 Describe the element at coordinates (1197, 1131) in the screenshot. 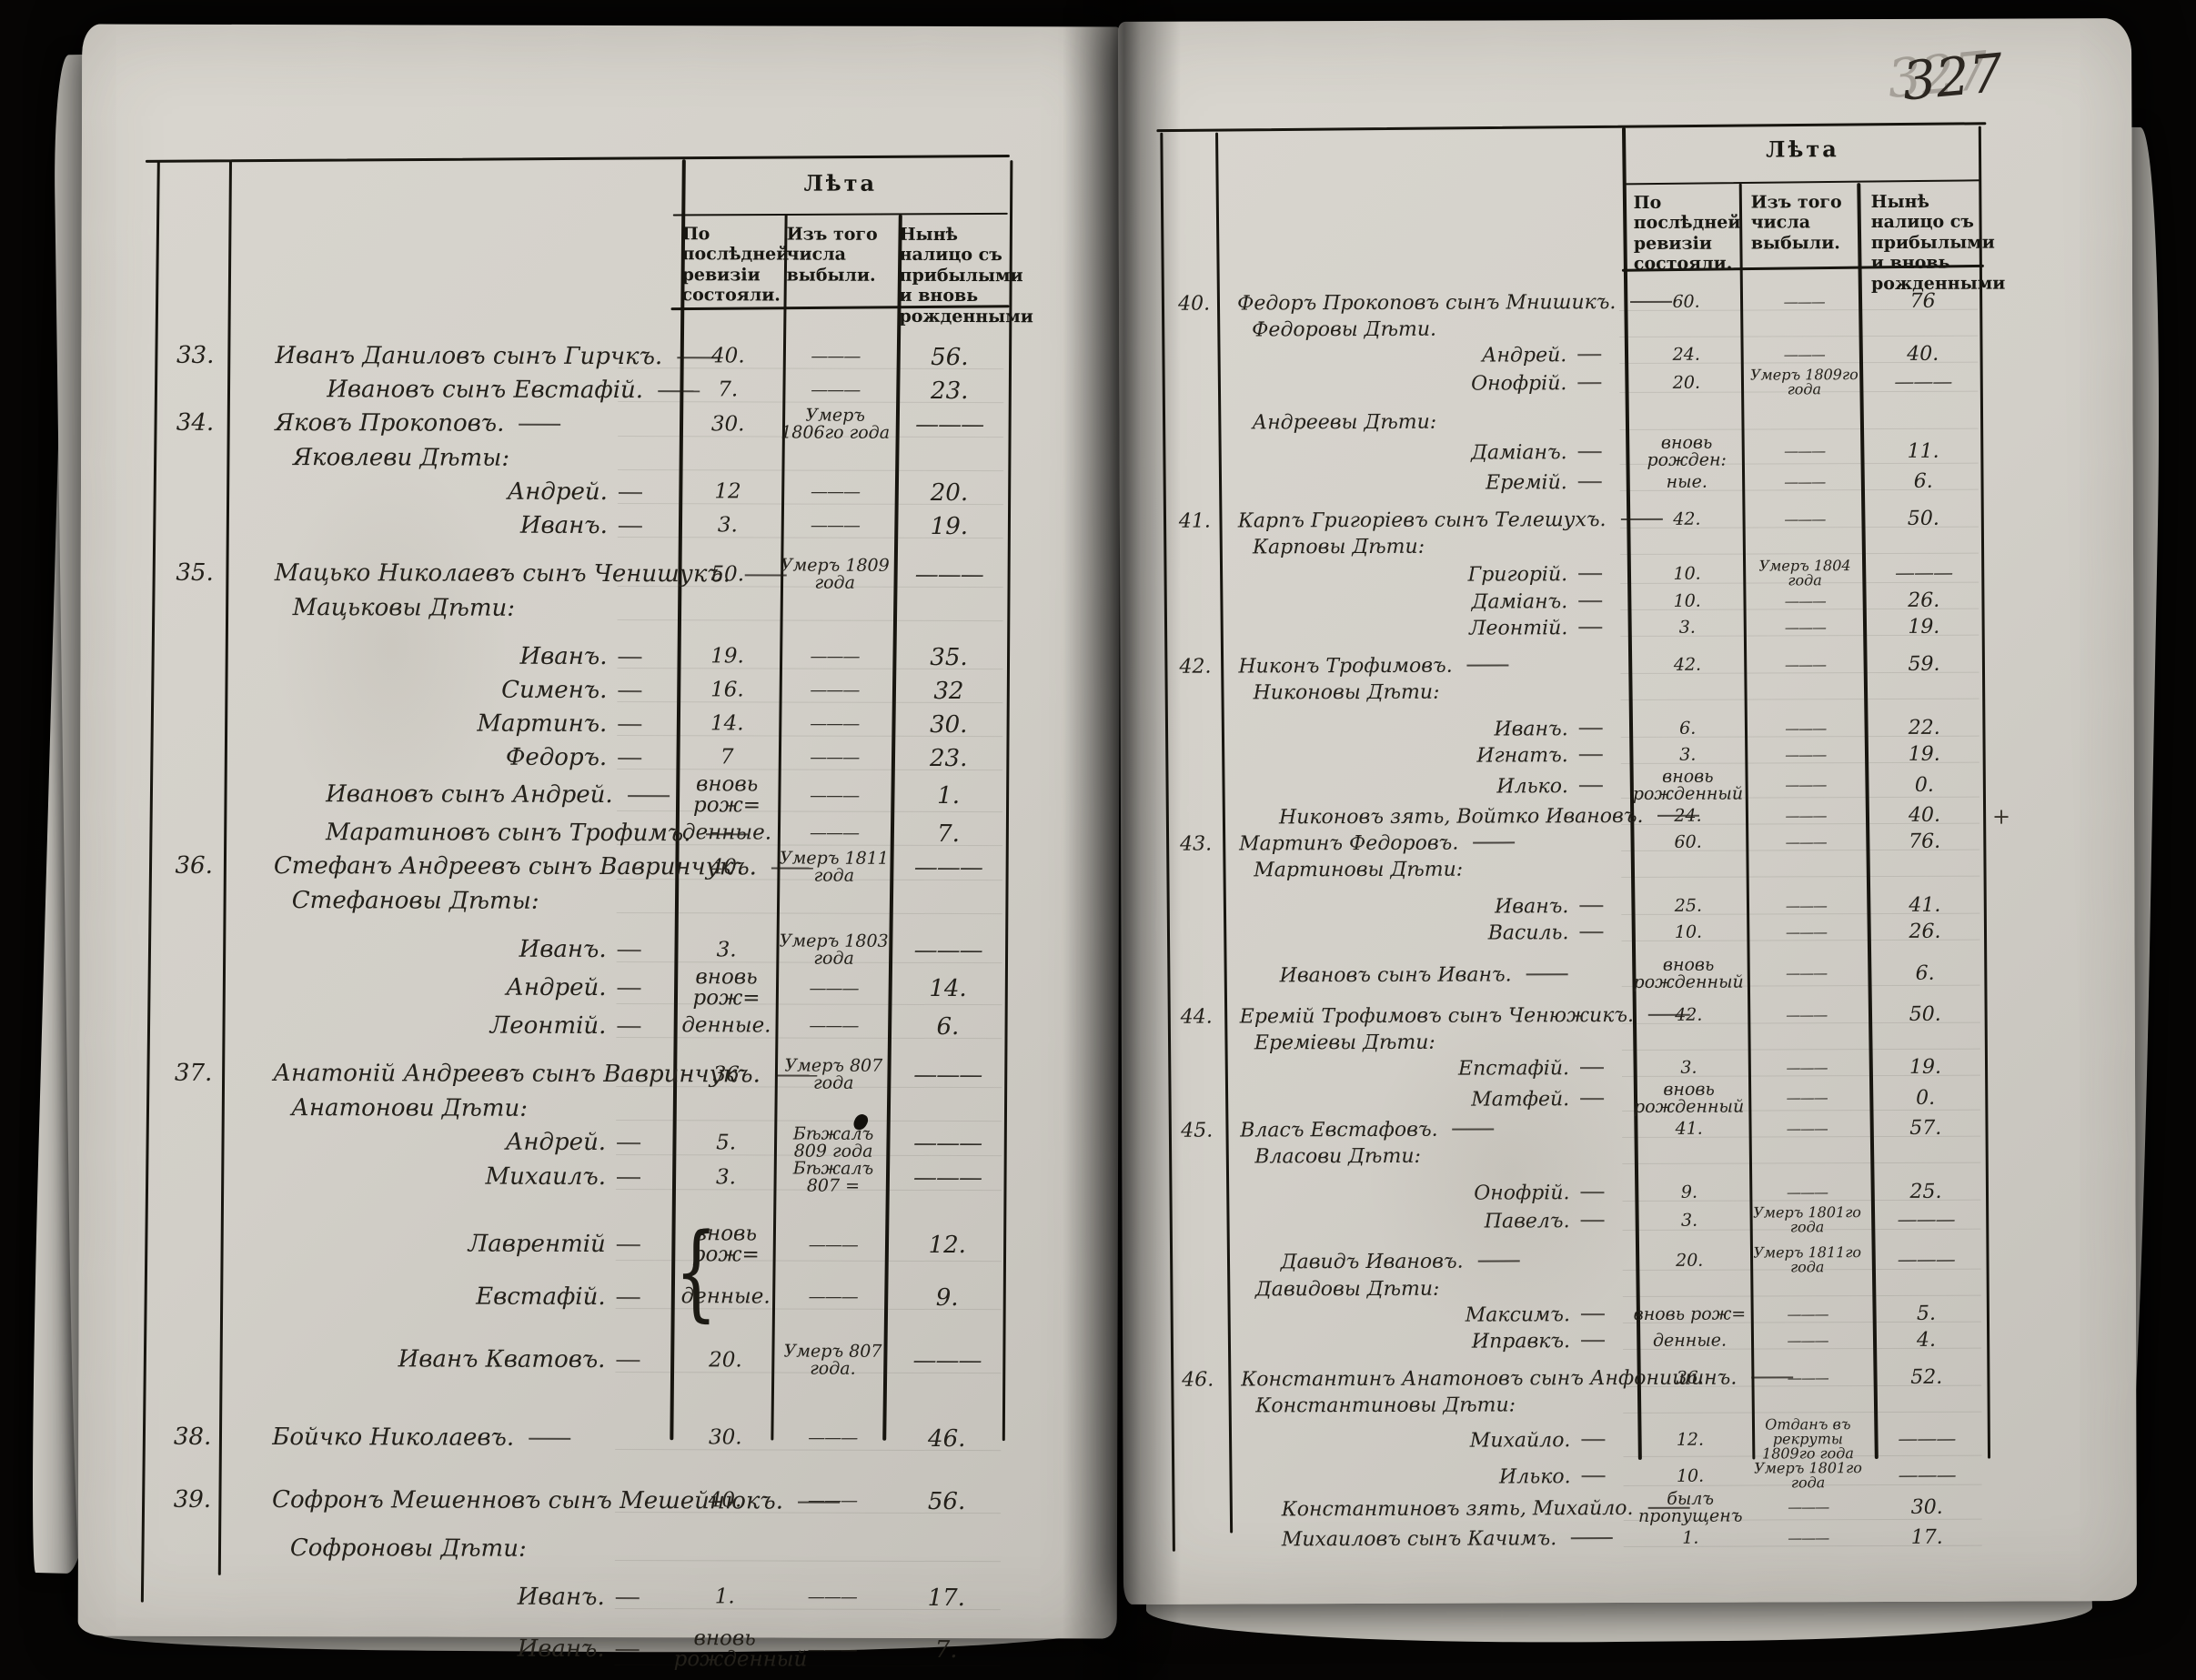

I see `row-number: 45.` at that location.